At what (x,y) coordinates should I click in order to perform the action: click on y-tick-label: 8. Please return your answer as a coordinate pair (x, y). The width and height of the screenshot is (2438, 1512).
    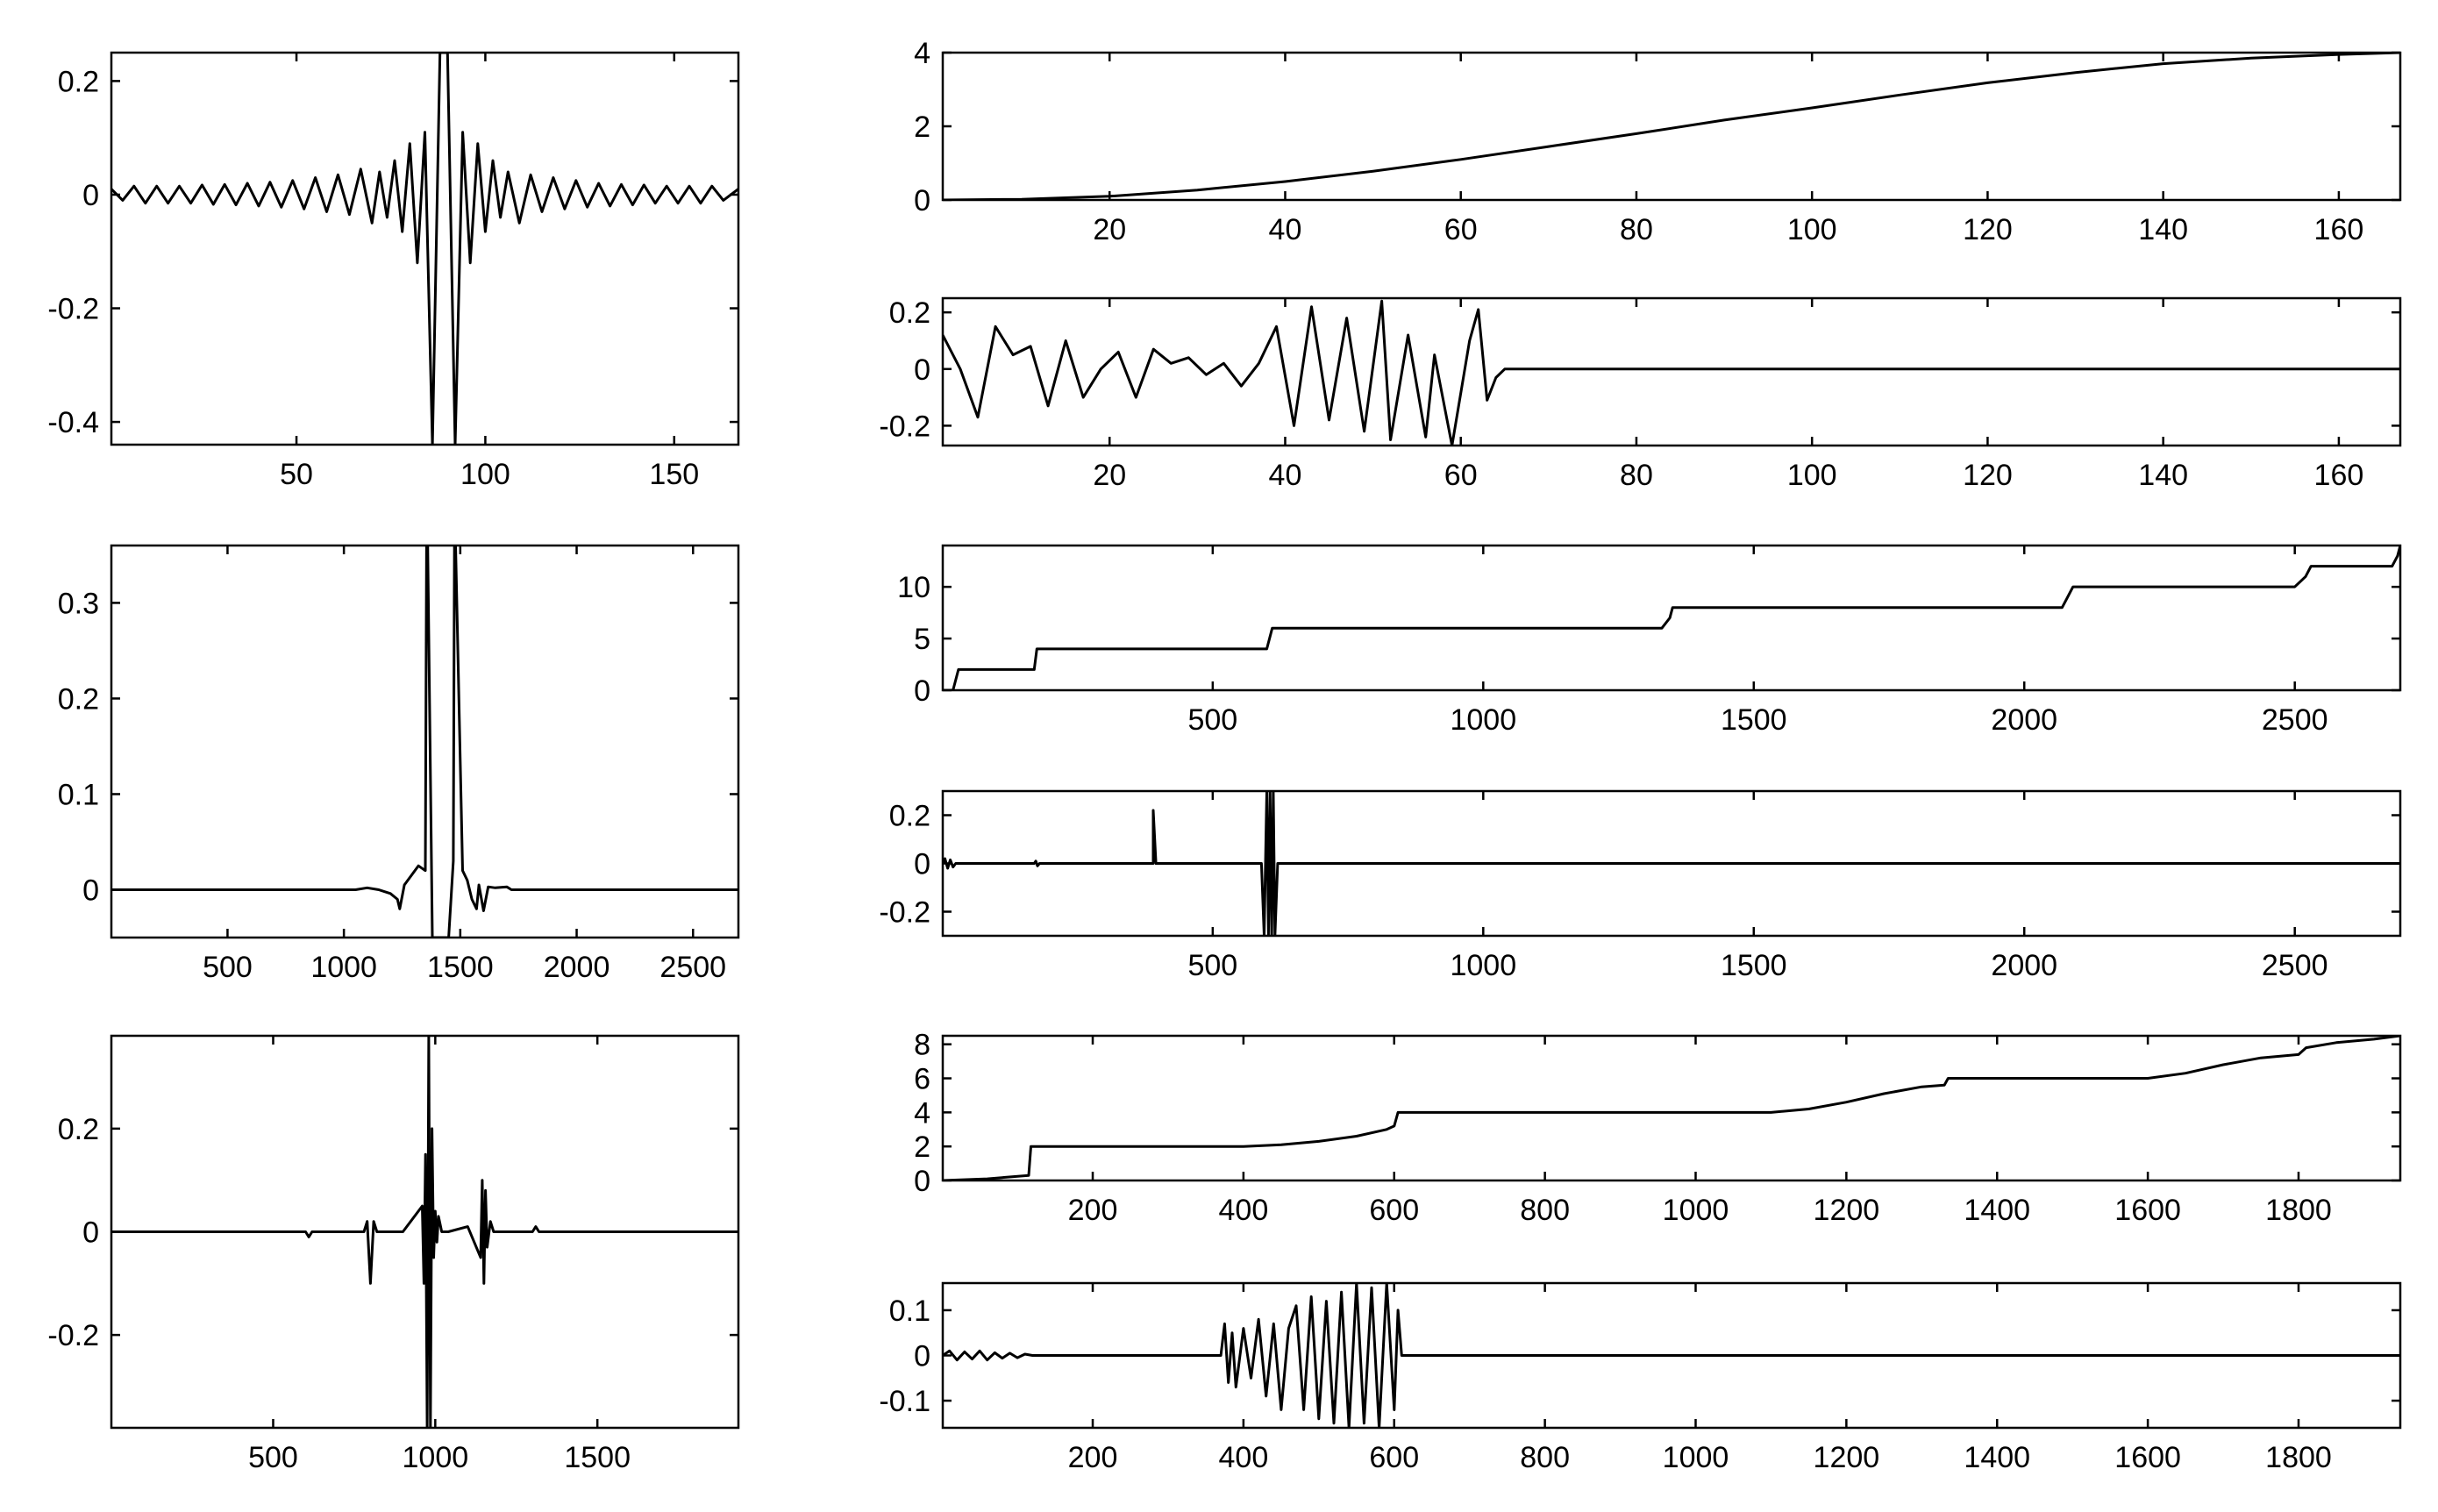
    Looking at the image, I should click on (922, 1045).